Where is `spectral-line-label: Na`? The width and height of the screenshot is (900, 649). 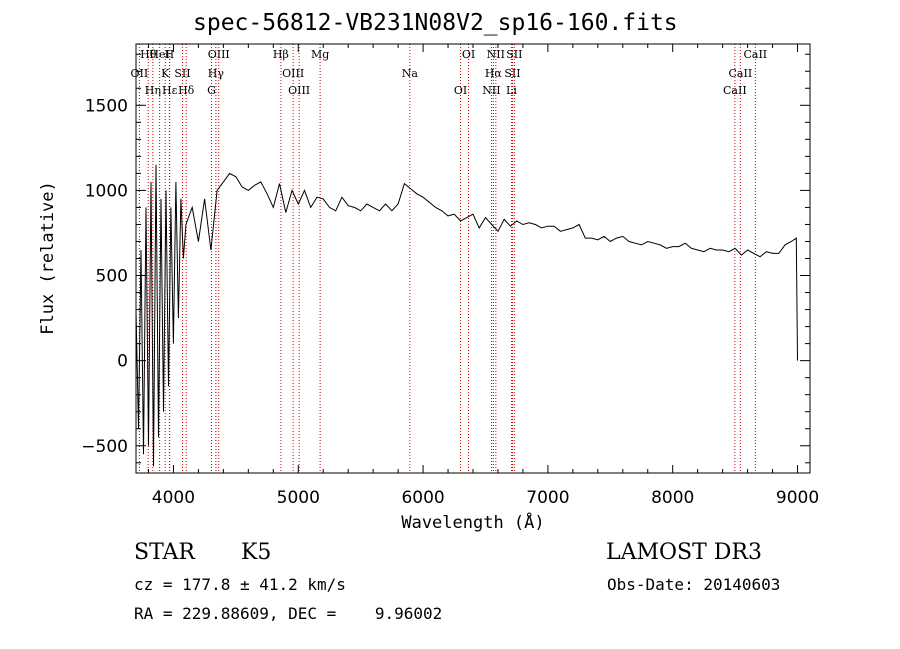 spectral-line-label: Na is located at coordinates (410, 73).